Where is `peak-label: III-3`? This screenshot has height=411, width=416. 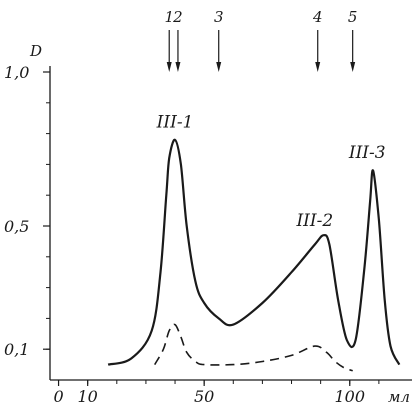 peak-label: III-3 is located at coordinates (367, 153).